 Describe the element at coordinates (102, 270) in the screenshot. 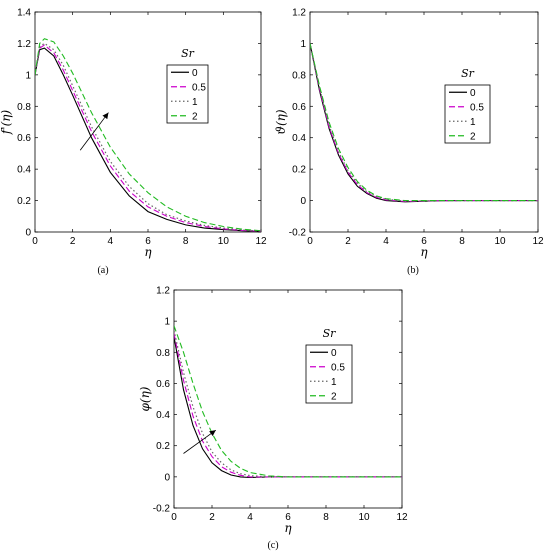

I see `panel-caption: (a)` at that location.